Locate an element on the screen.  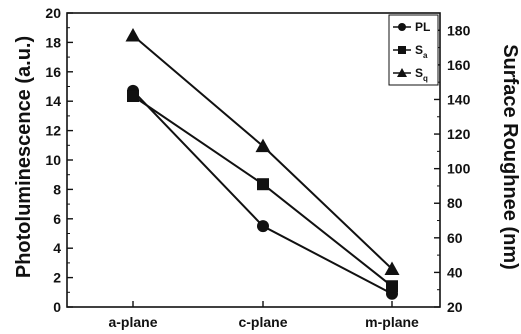
y-left-tick-label: 18 is located at coordinates (53, 42).